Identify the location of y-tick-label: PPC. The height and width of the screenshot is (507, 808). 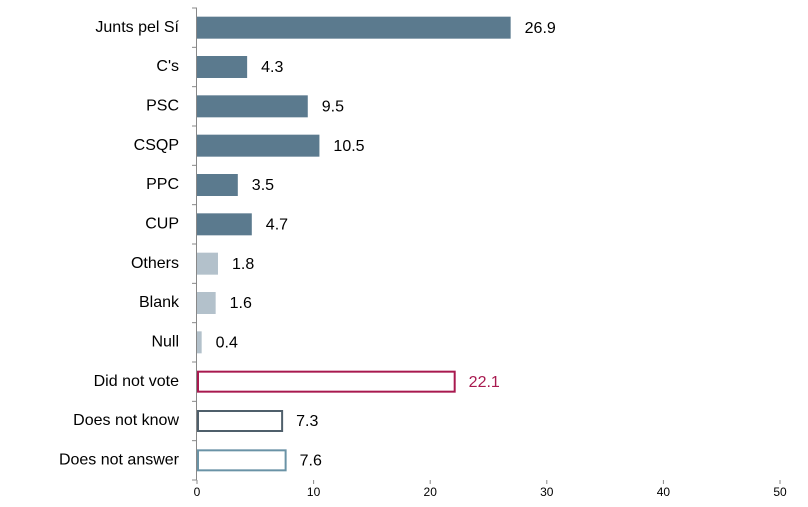
(162, 184).